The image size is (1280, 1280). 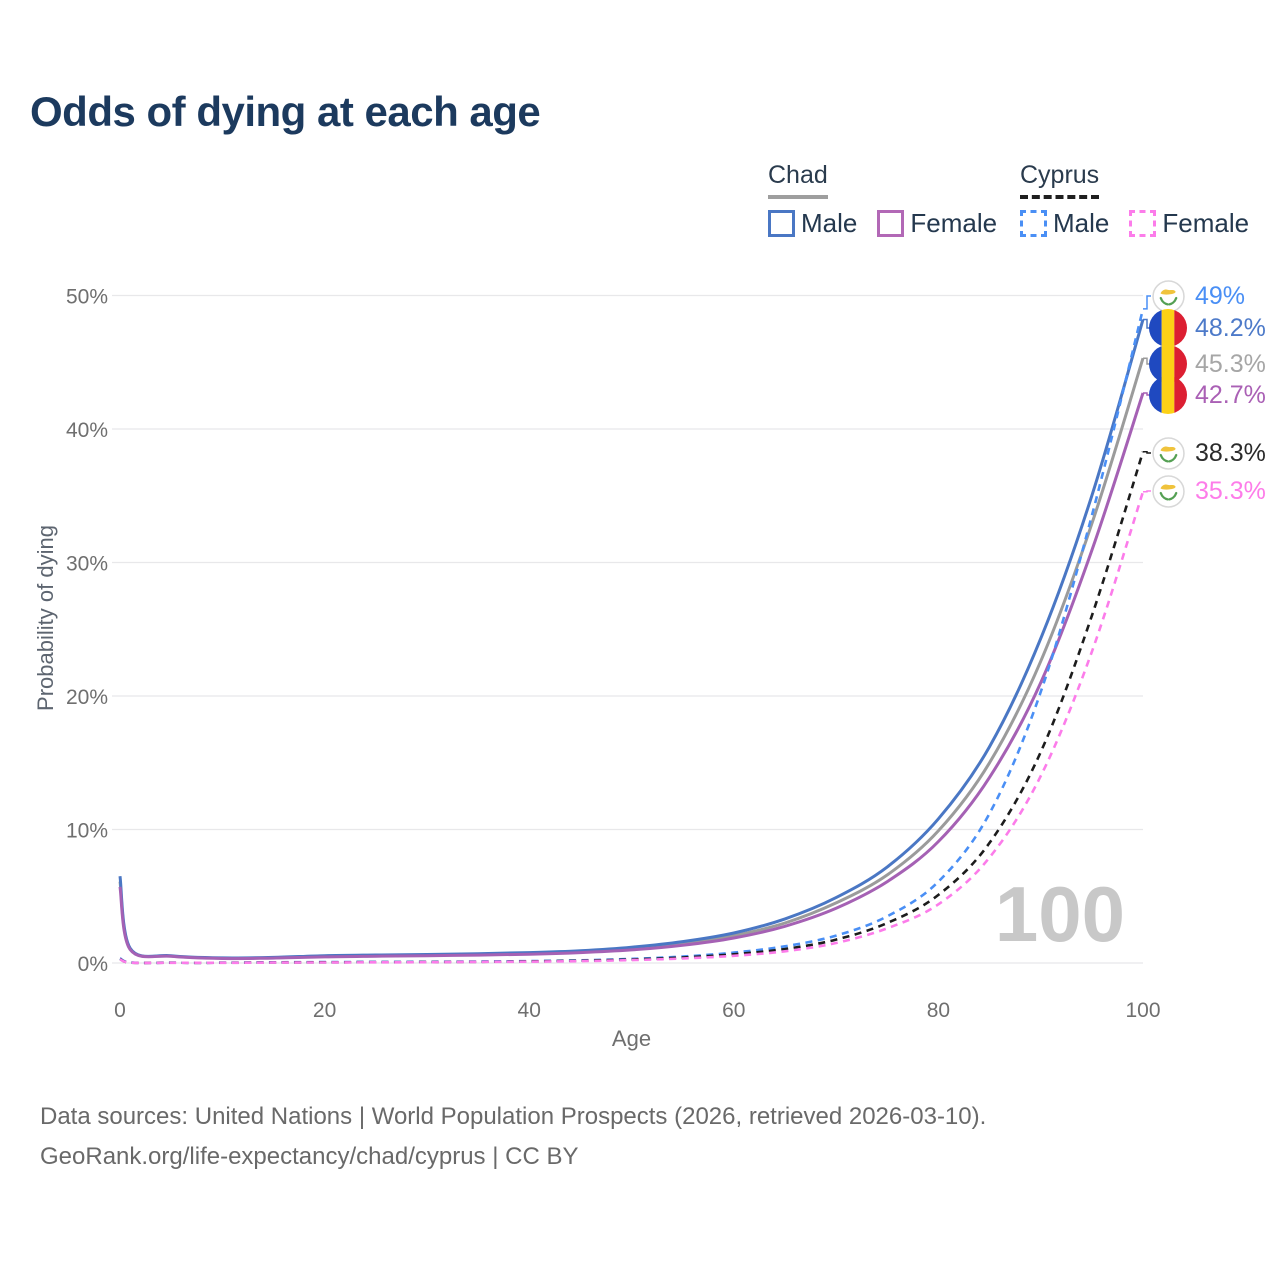 I want to click on end-connector-cyprus-male, so click(x=1147, y=302).